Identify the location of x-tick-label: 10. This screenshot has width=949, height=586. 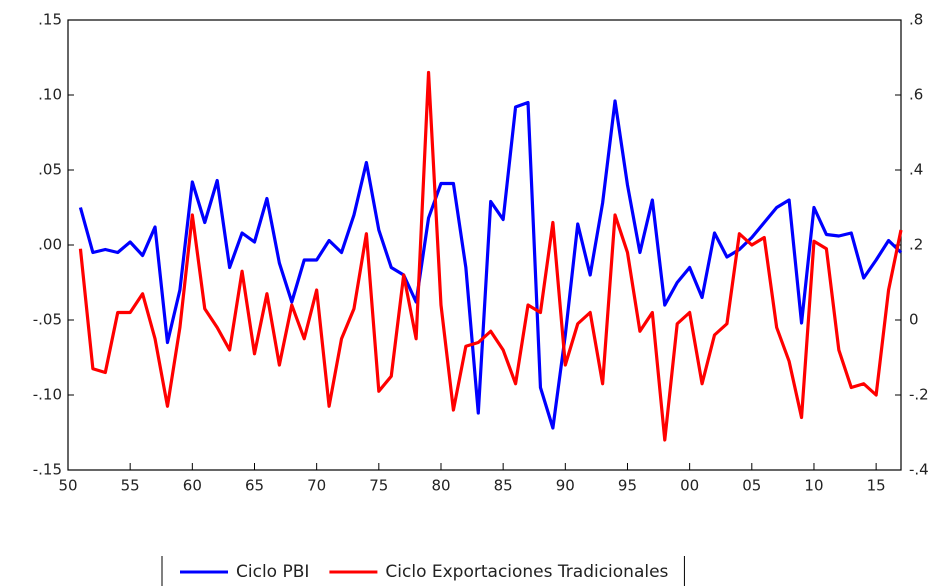
(813, 486).